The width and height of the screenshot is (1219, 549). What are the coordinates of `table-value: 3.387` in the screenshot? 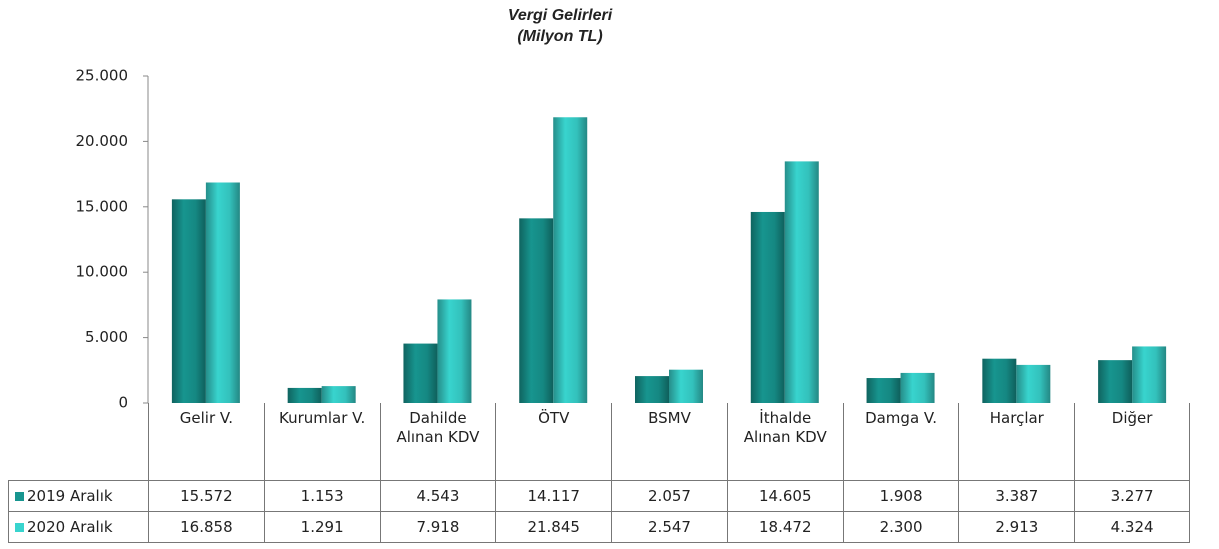 It's located at (1016, 495).